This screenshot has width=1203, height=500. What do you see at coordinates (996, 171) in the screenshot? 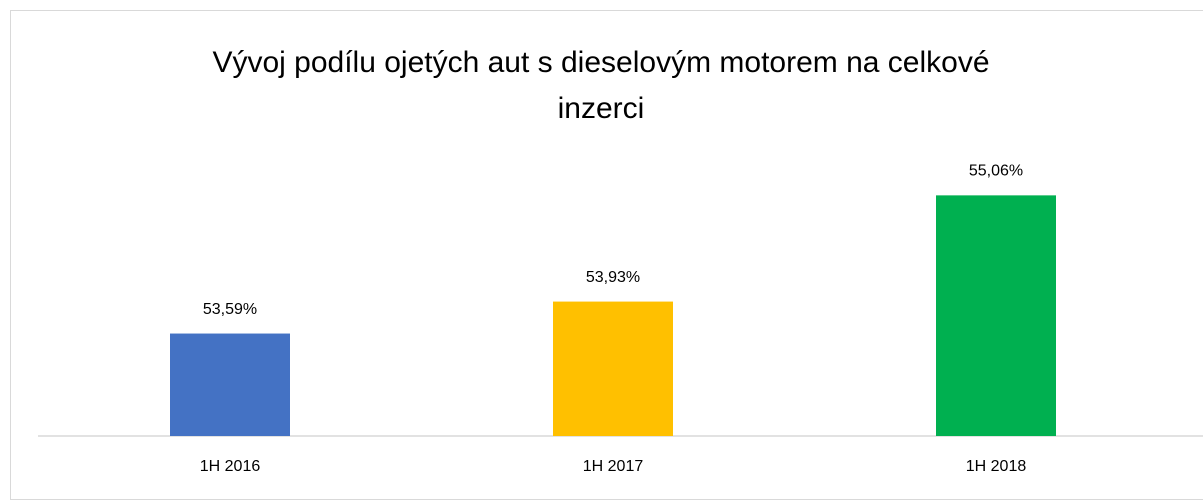
I see `data-label: 55,06%` at bounding box center [996, 171].